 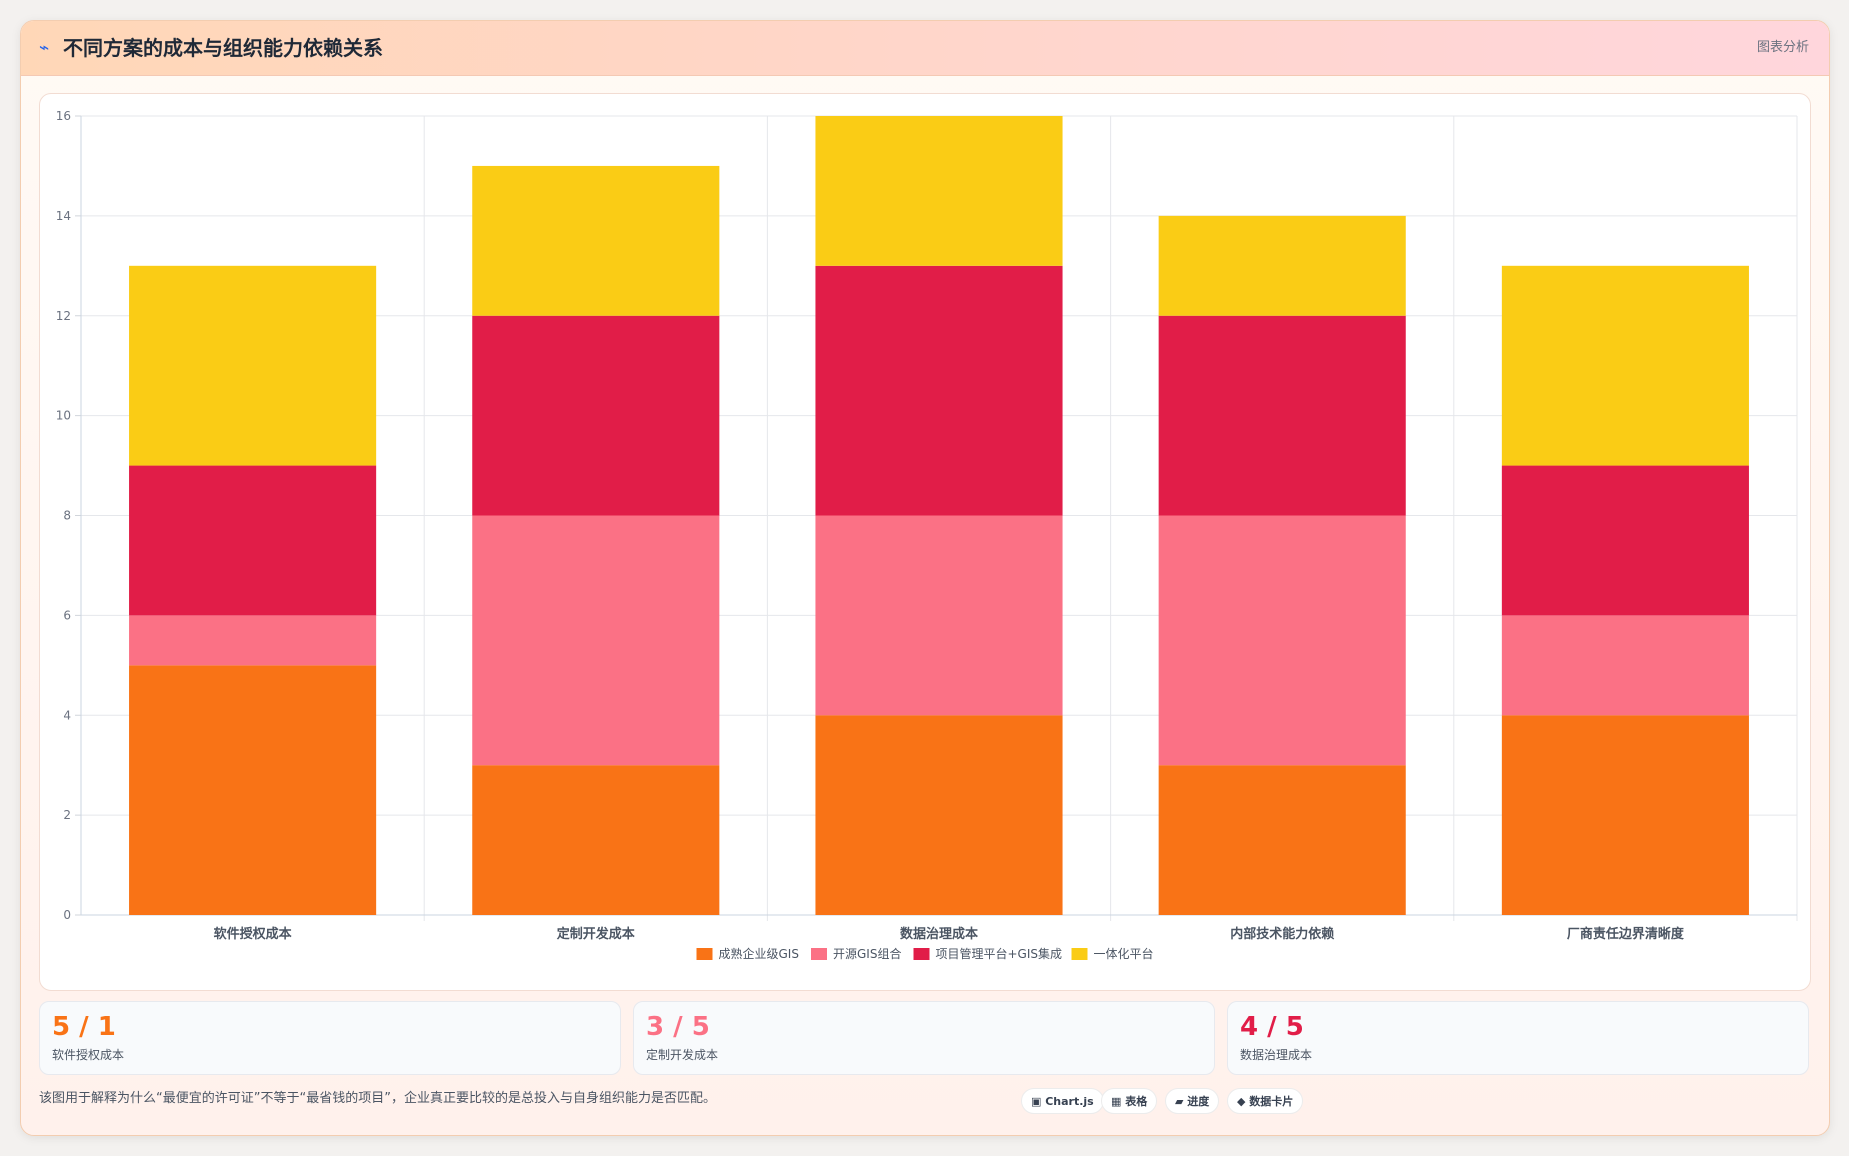 What do you see at coordinates (678, 1027) in the screenshot?
I see `stat-value: 3 / 5` at bounding box center [678, 1027].